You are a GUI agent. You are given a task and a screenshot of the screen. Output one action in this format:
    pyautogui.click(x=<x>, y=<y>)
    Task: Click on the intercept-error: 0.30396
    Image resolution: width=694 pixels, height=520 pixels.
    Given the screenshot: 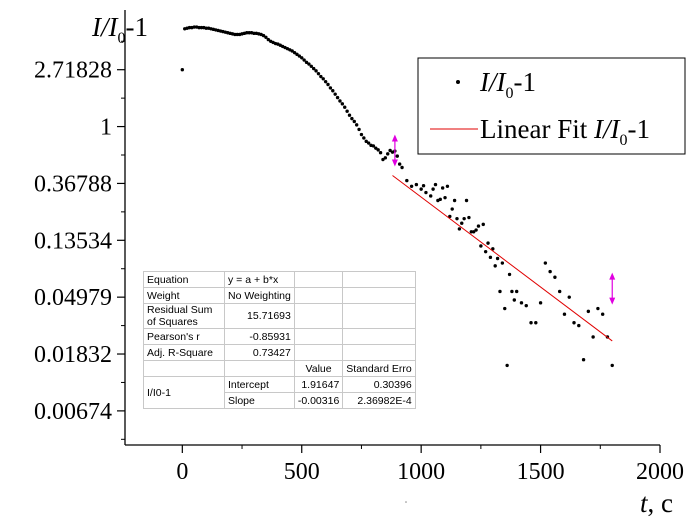 What is the action you would take?
    pyautogui.click(x=379, y=384)
    